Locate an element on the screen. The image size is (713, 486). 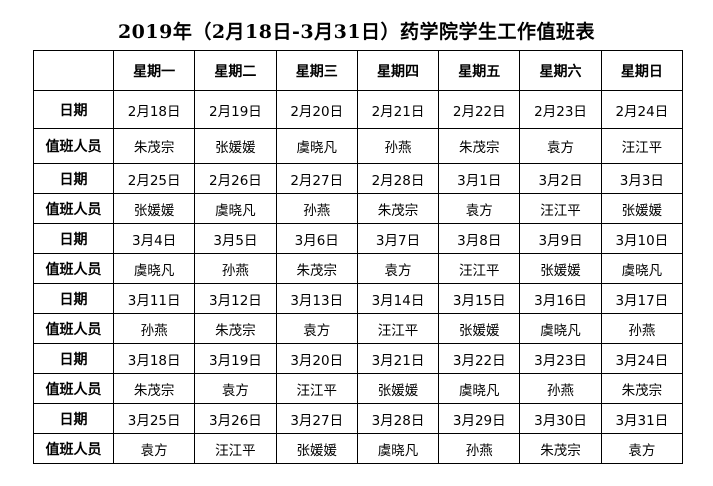
date-cell: 2月20日 is located at coordinates (316, 109).